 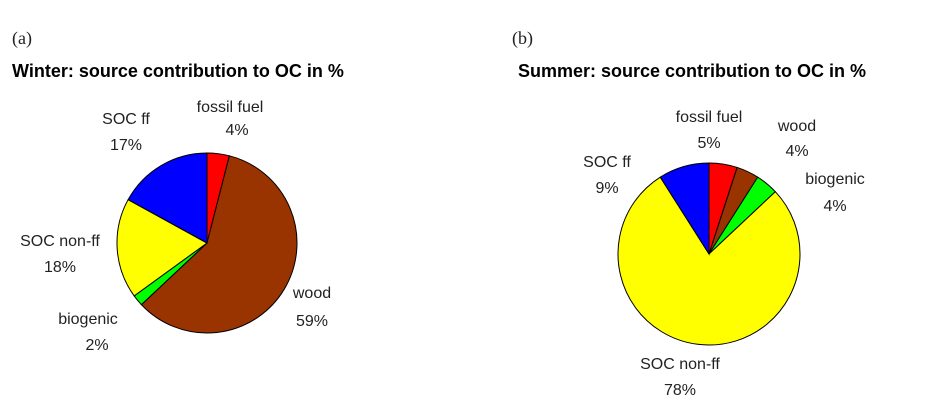 I want to click on slice-value-label: 59%, so click(x=312, y=321).